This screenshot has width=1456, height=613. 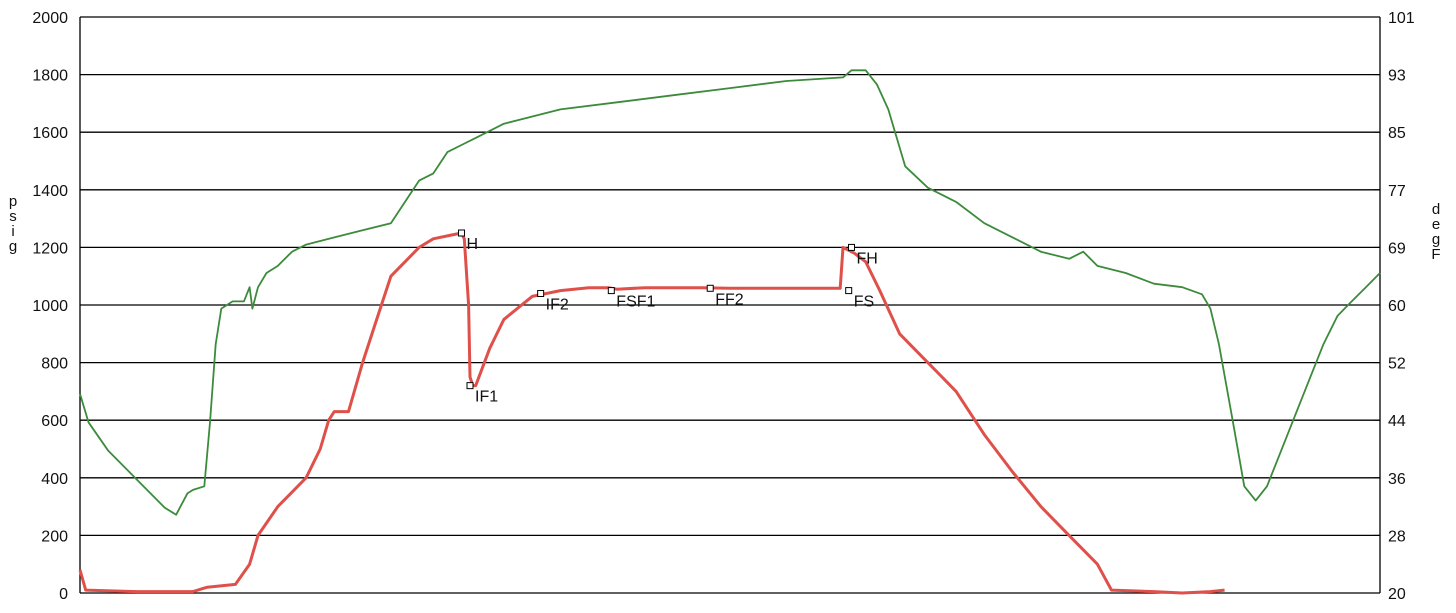 I want to click on left-tick-label: 2000, so click(x=50, y=18).